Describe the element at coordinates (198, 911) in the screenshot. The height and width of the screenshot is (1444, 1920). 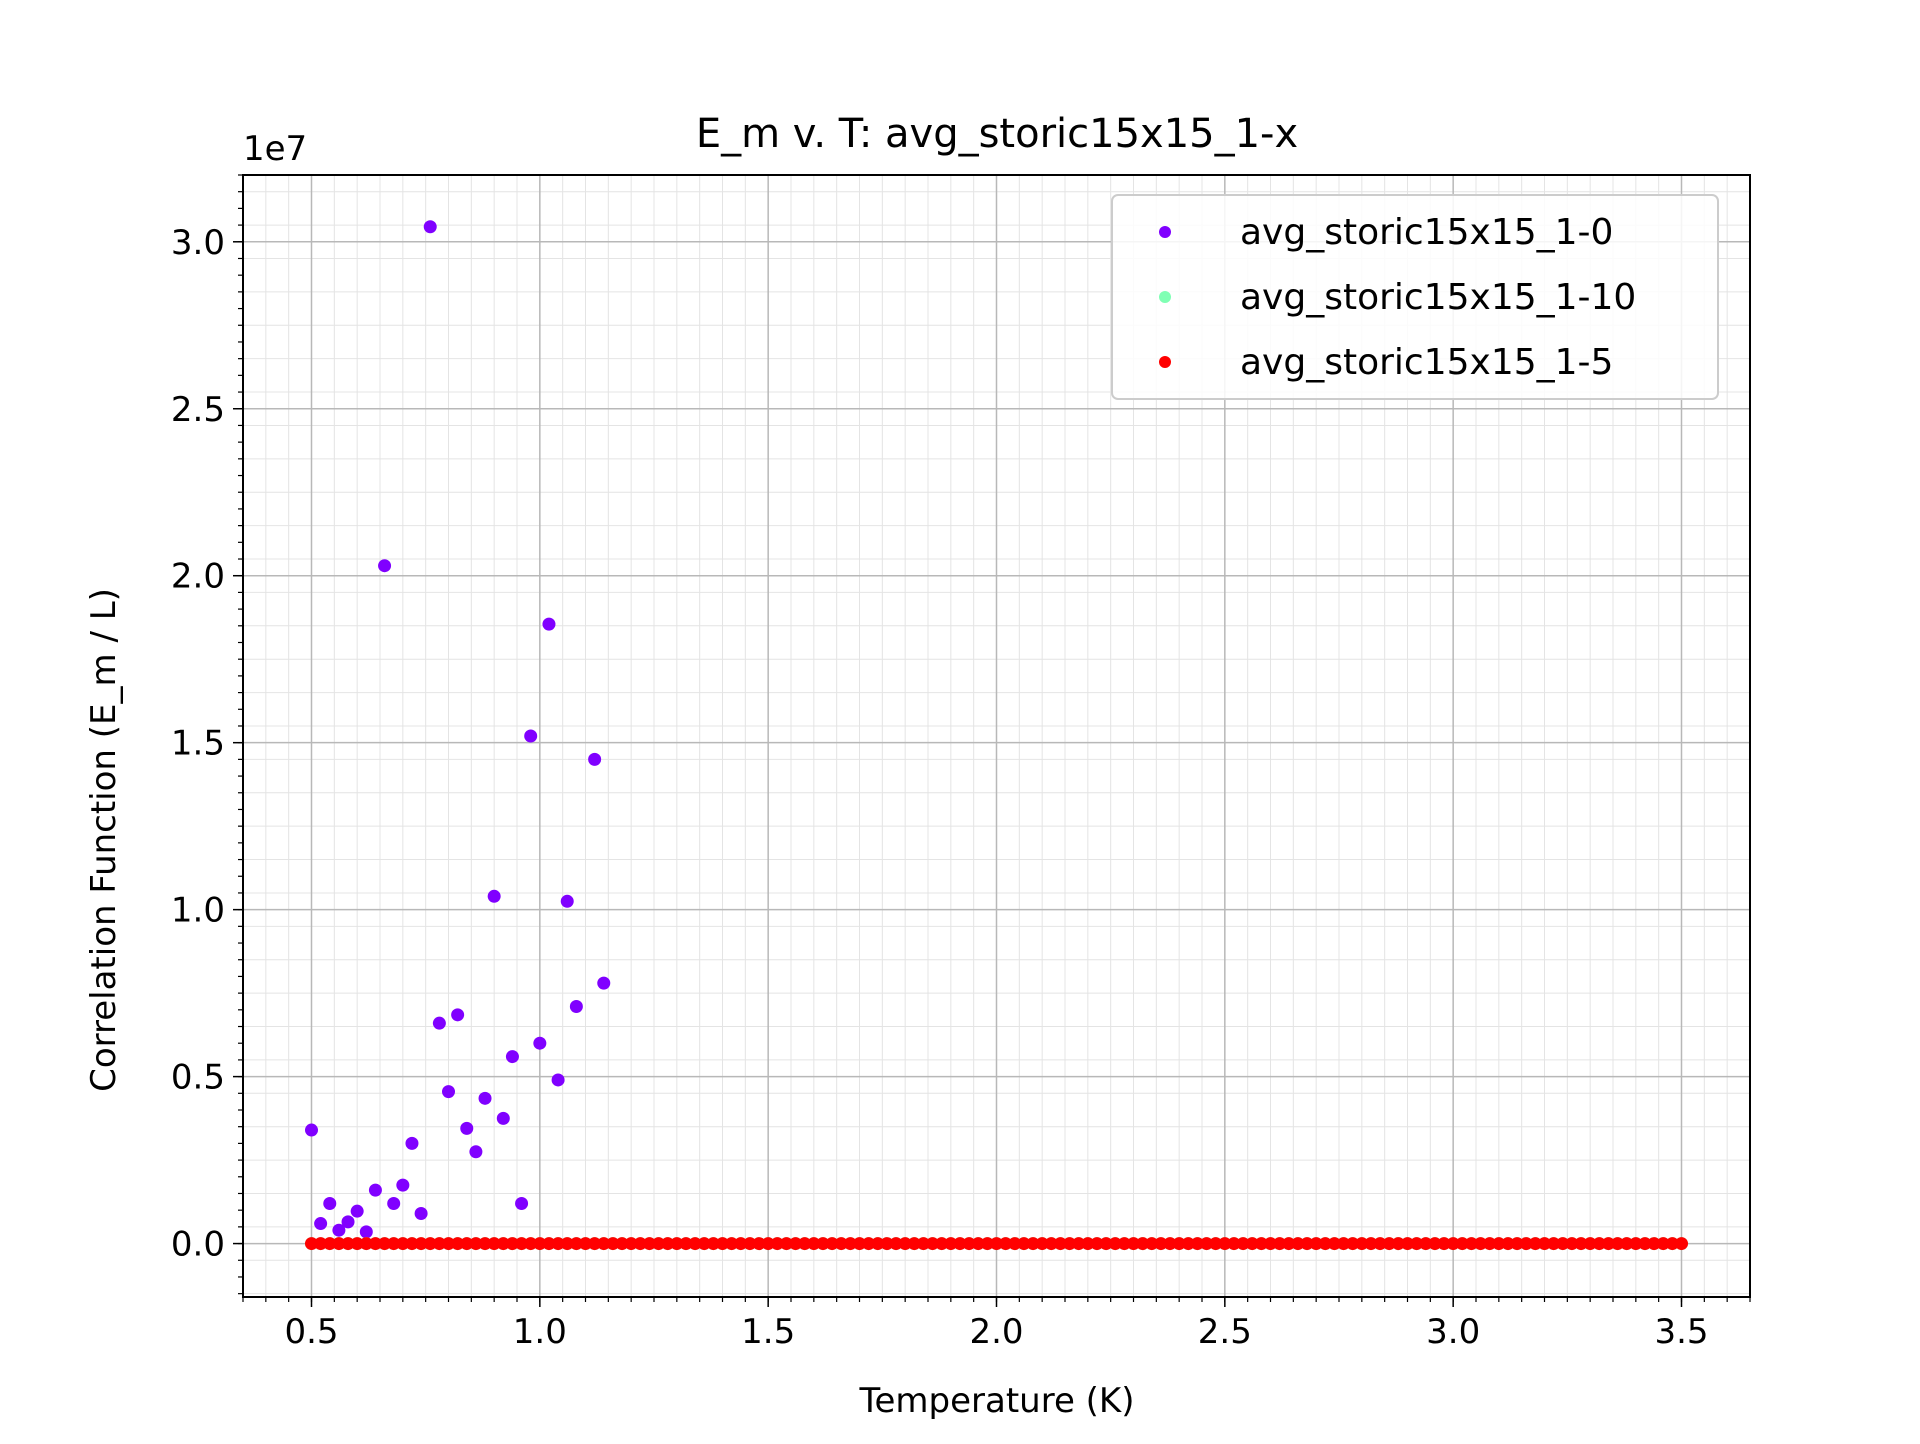
I see `y-tick-label: 1.0` at that location.